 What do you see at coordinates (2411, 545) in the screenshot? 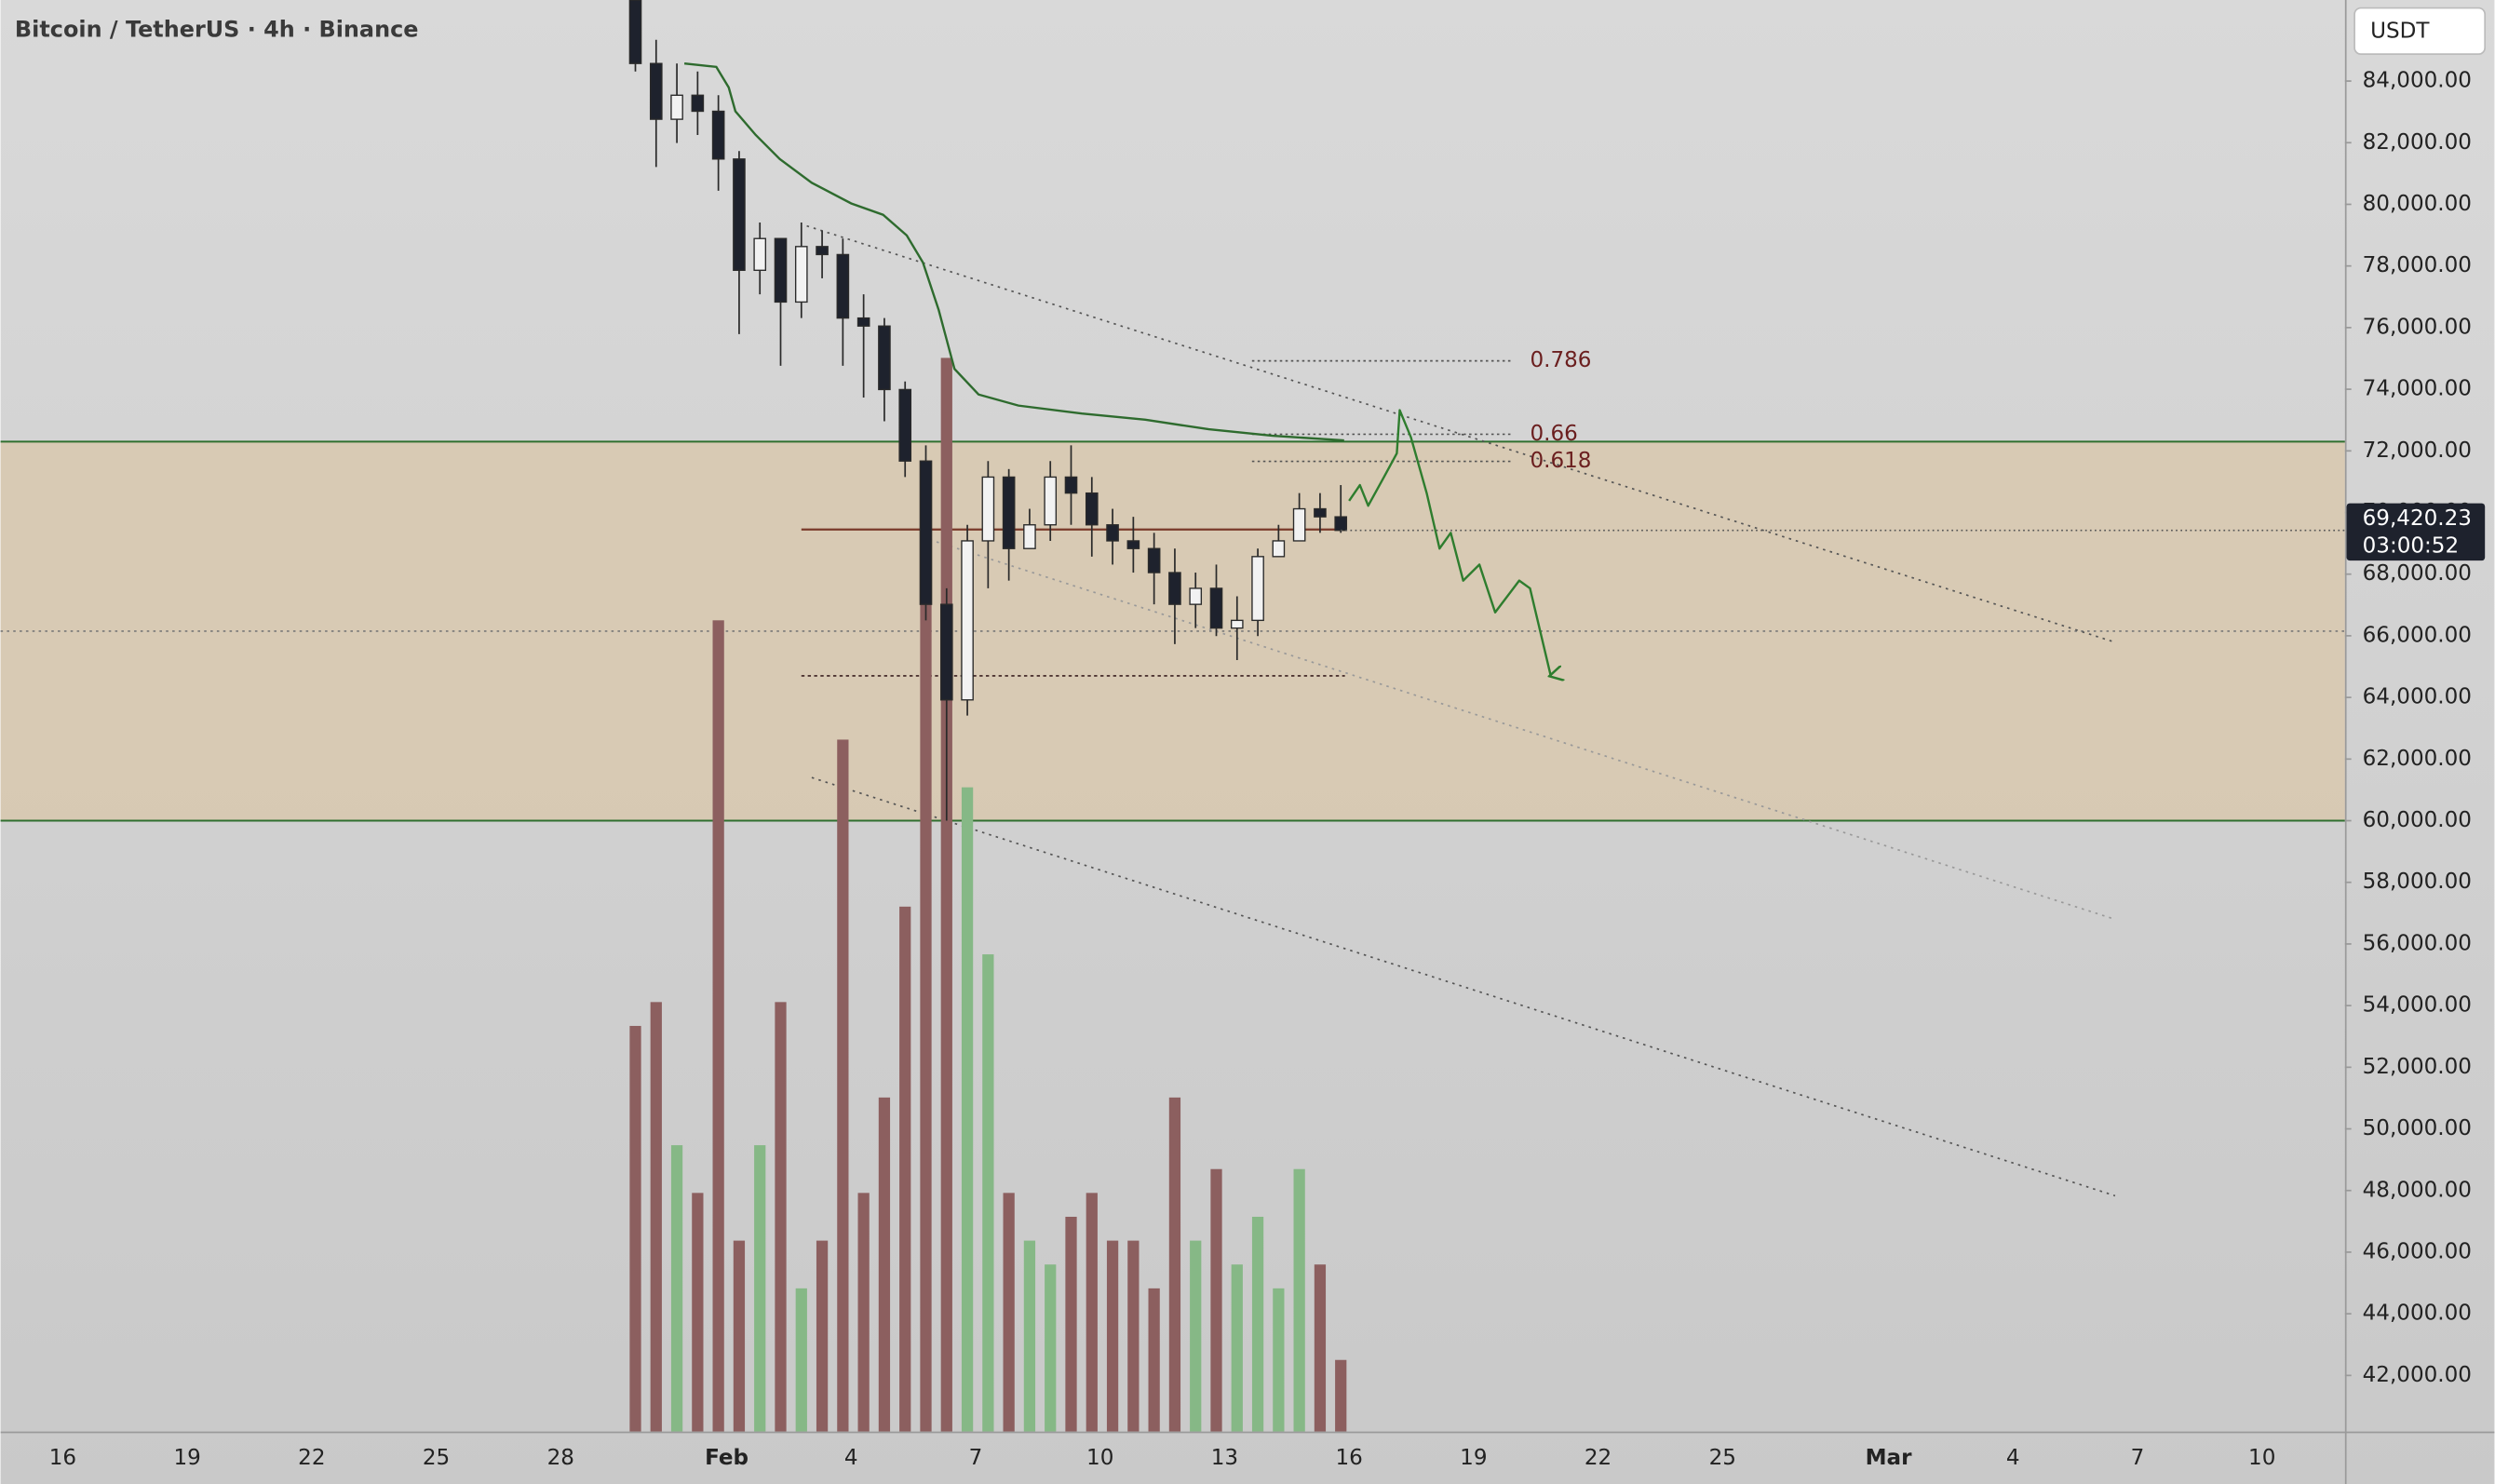
I see `countdown-label: 03:00:52` at bounding box center [2411, 545].